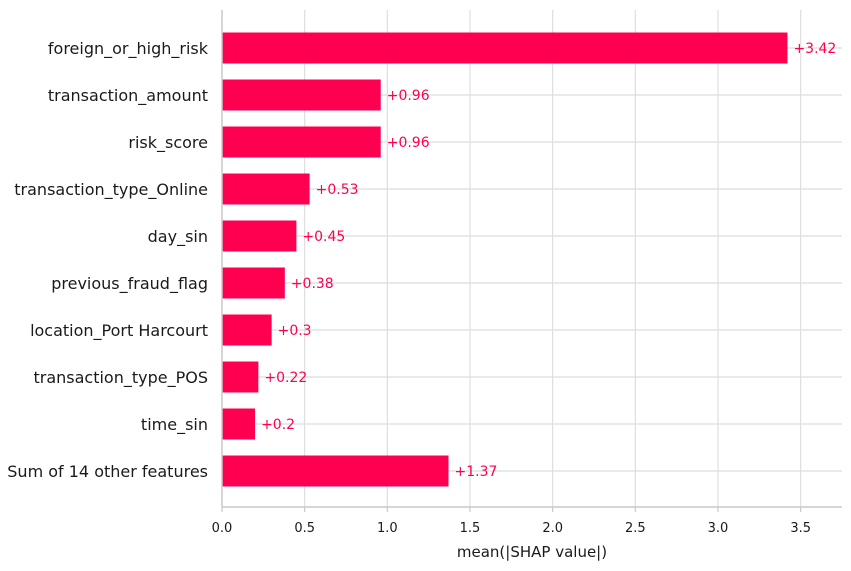 The image size is (851, 571). I want to click on value-label: +3.42, so click(814, 49).